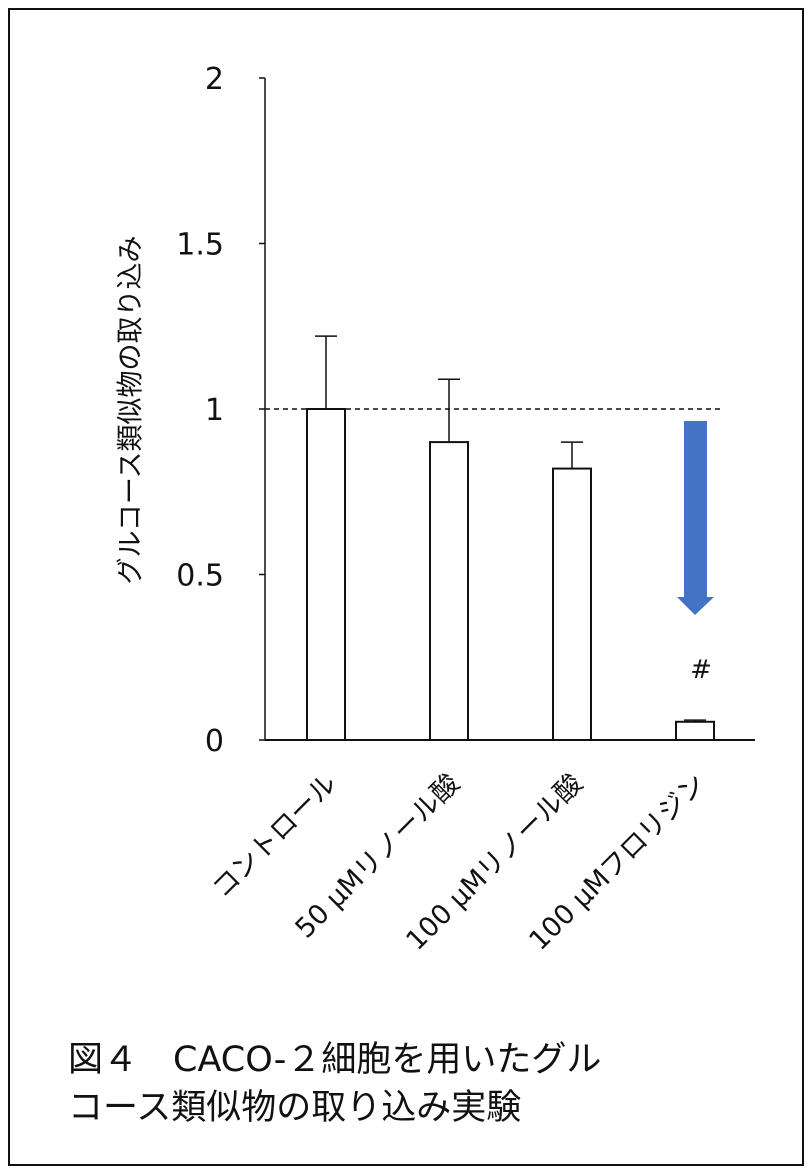 This screenshot has height=1175, width=812. I want to click on x-tick-label: コントロール, so click(274, 836).